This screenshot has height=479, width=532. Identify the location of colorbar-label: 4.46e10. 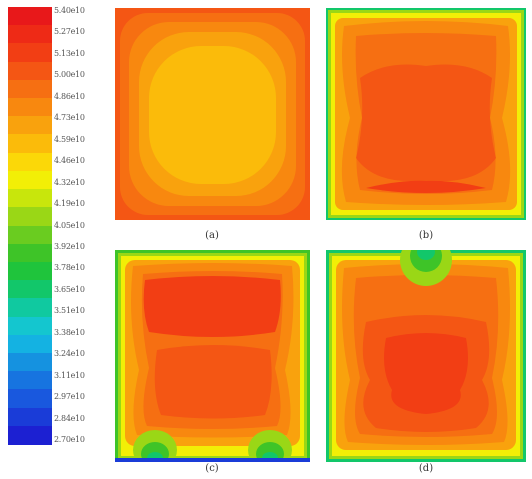
(69, 161).